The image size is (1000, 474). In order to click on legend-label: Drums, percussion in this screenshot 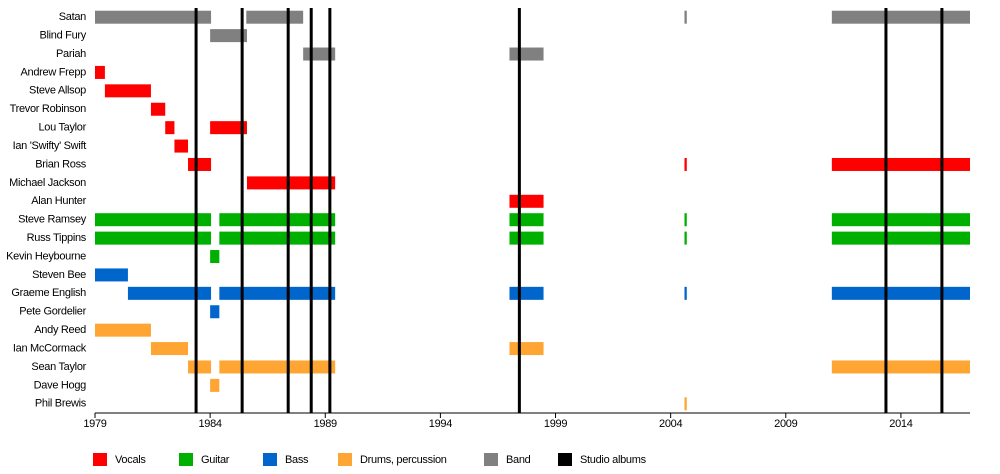, I will do `click(403, 460)`.